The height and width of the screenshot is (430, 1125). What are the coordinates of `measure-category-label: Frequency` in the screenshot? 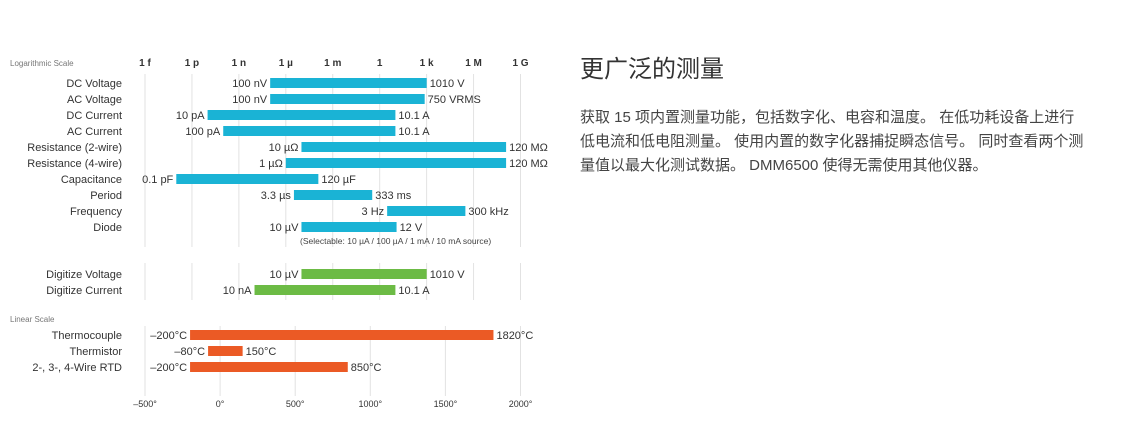 It's located at (96, 212).